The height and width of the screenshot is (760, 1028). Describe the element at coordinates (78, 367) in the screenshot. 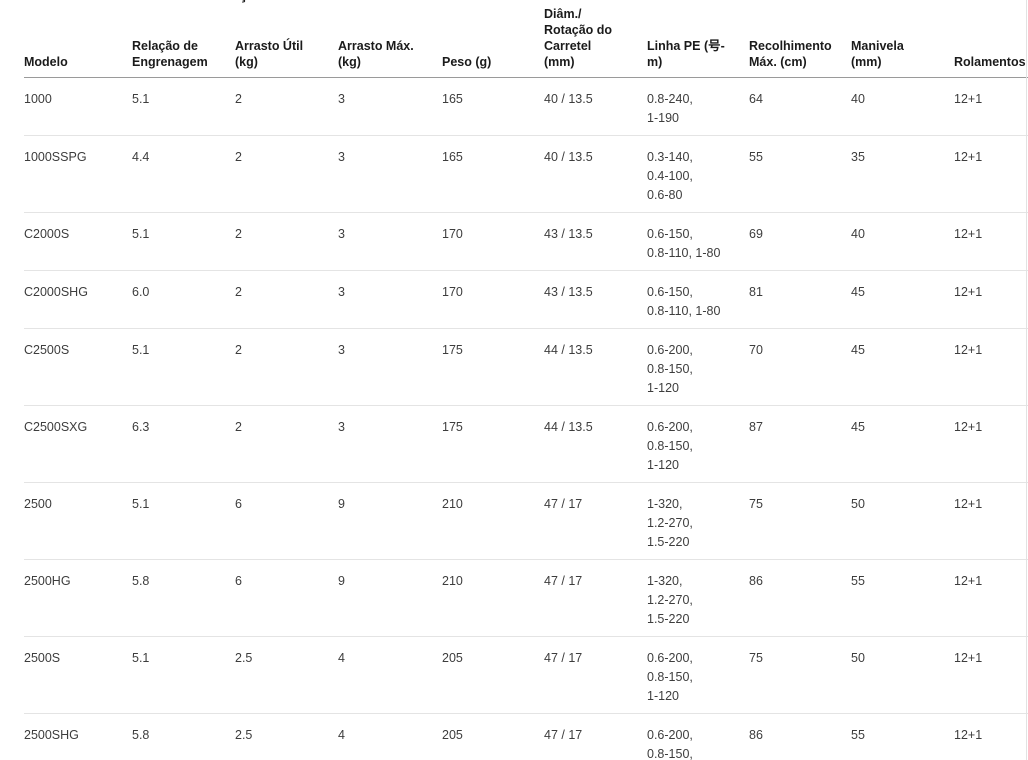

I see `cell-modelo: C2500S` at that location.